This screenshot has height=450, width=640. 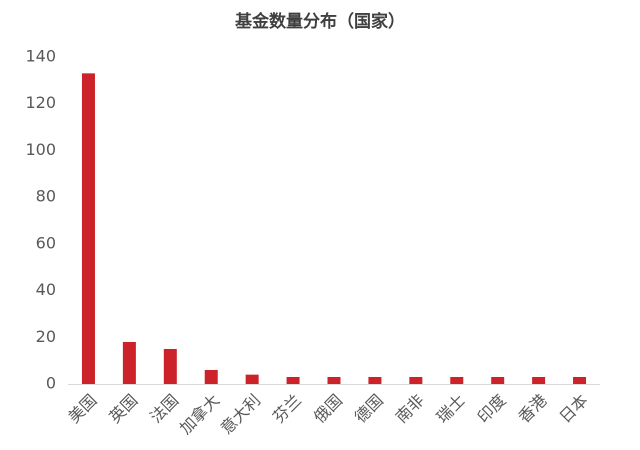 I want to click on x-tick-label: 意大利, so click(x=240, y=414).